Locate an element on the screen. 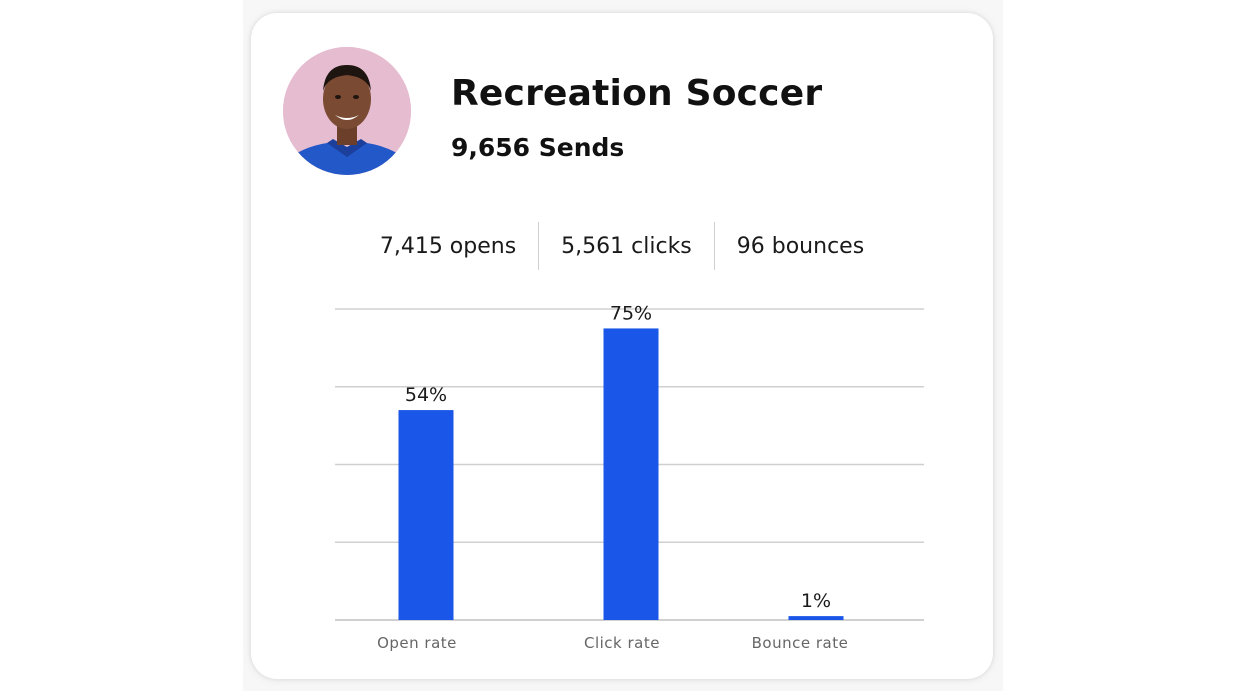  opens-stat: 7,415 opens is located at coordinates (448, 246).